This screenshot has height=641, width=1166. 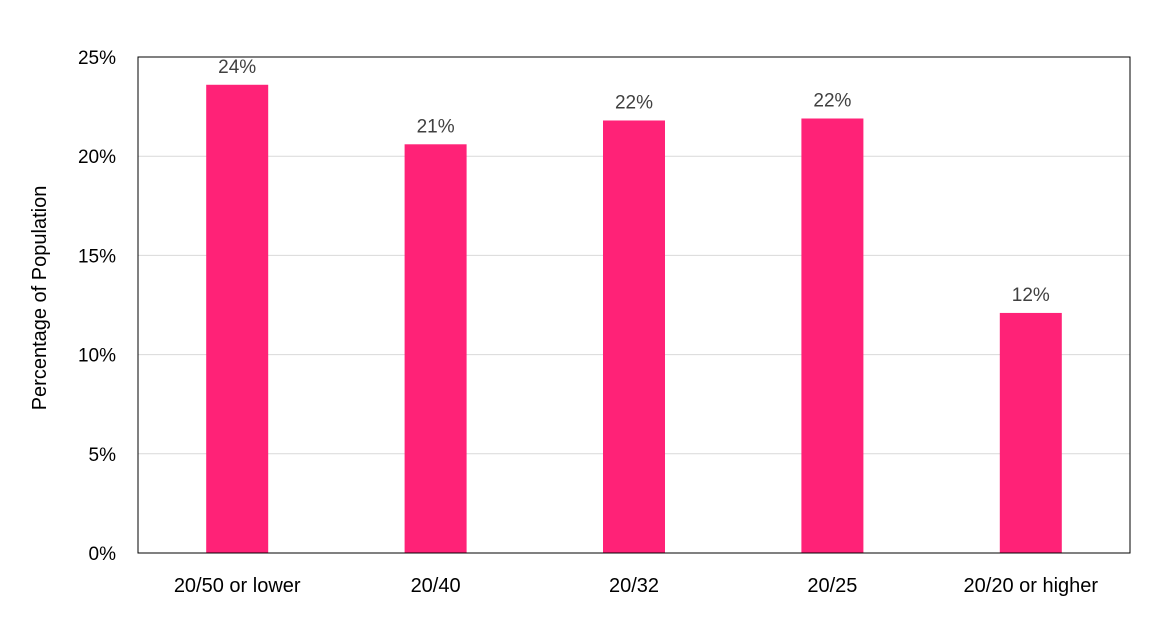 What do you see at coordinates (97, 256) in the screenshot?
I see `y-tick-label: 15%` at bounding box center [97, 256].